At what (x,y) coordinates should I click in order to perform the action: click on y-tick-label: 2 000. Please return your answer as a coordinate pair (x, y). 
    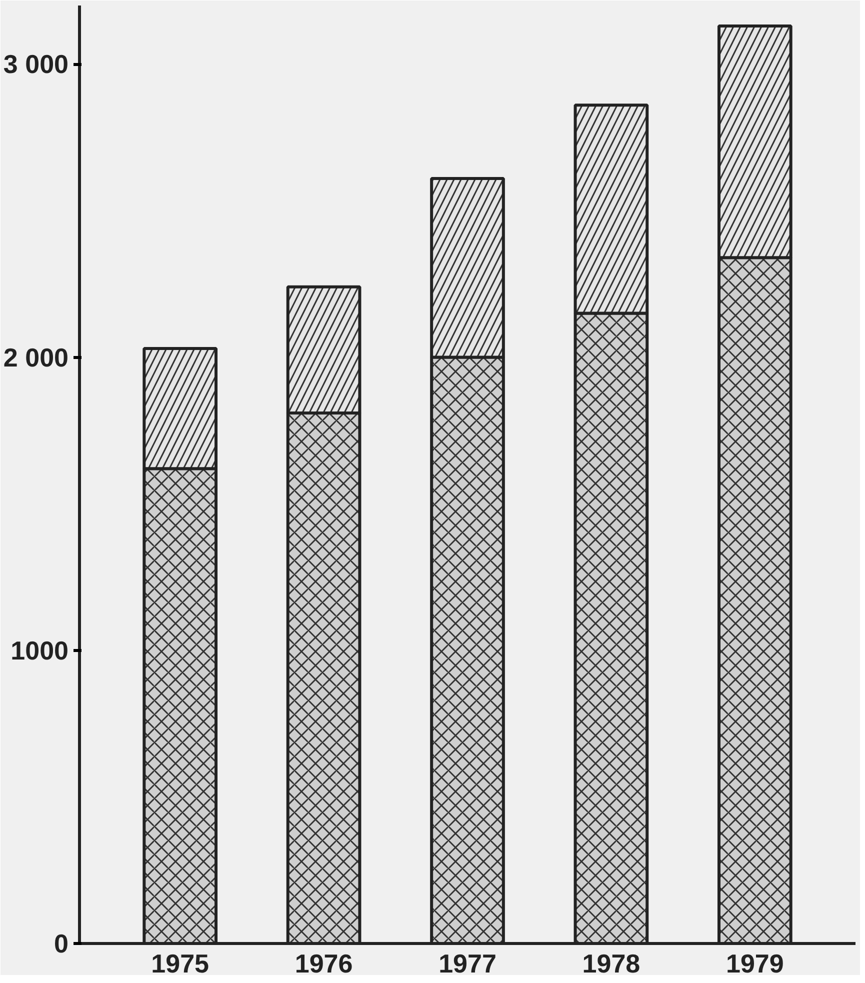
    Looking at the image, I should click on (36, 357).